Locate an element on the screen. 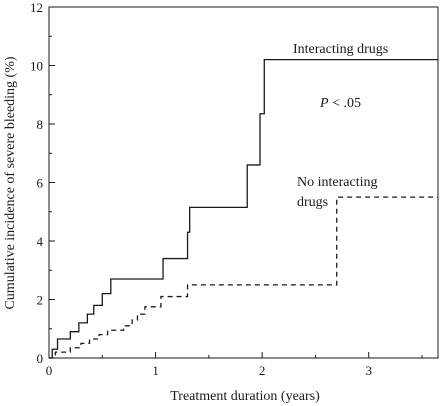  x-tick-label: 0 is located at coordinates (49, 370).